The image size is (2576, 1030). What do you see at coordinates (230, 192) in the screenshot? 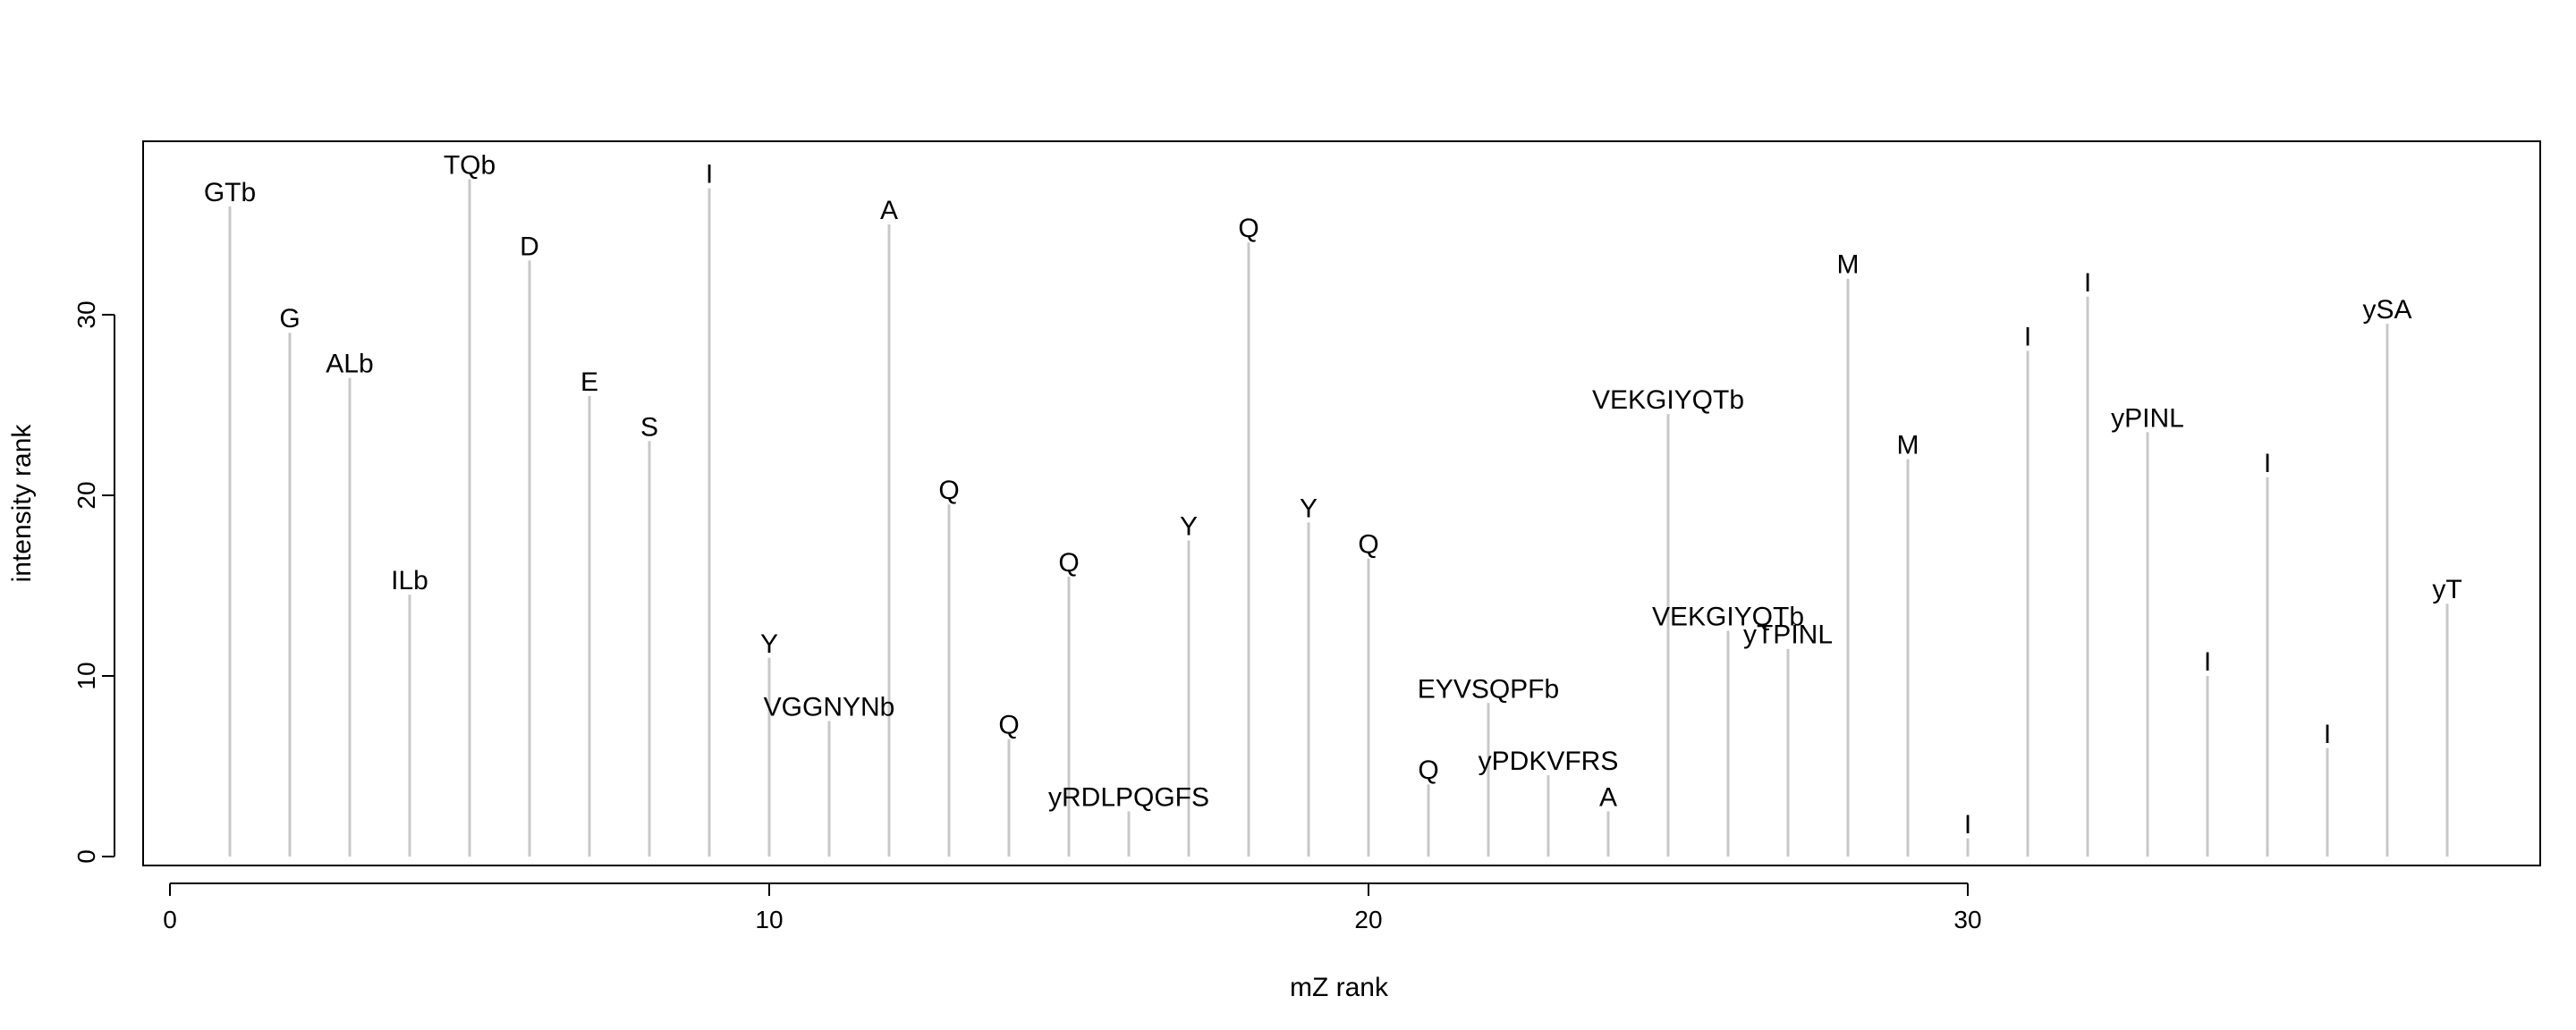
I see `peak-label-1: GTb` at bounding box center [230, 192].